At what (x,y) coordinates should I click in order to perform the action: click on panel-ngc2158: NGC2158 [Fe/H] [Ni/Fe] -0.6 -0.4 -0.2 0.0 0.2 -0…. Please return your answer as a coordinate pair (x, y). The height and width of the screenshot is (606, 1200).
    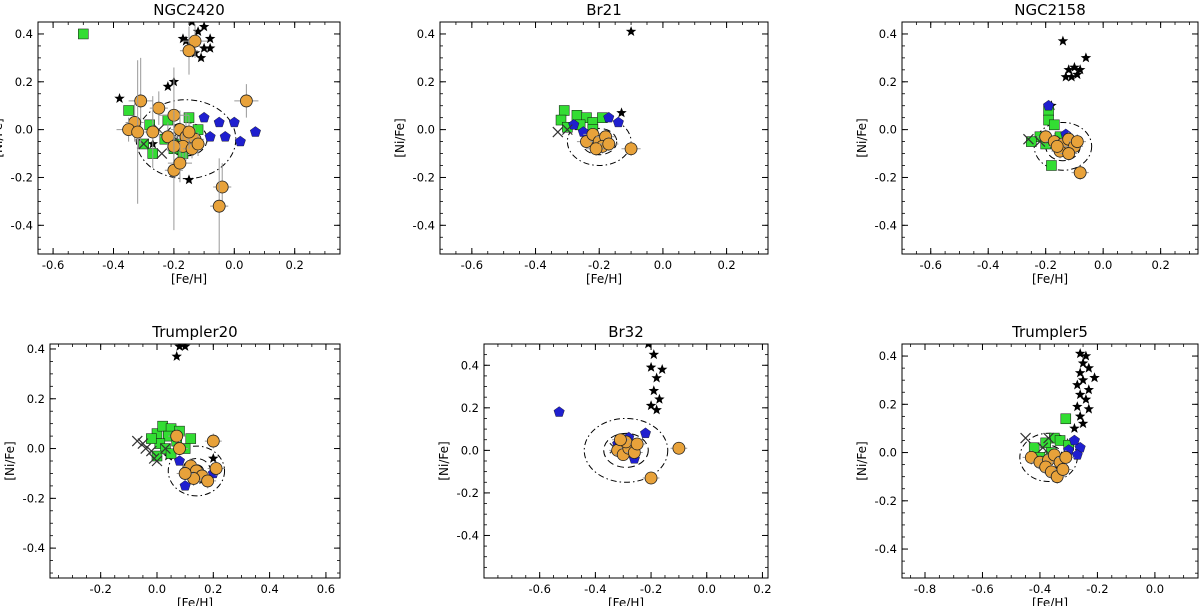
    Looking at the image, I should click on (1027, 143).